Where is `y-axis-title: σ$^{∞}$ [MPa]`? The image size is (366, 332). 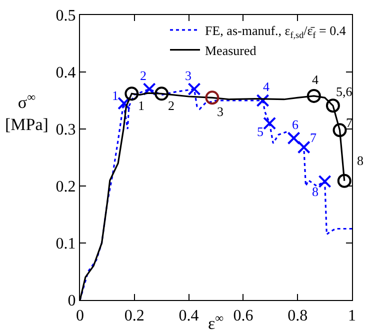 y-axis-title: σ$^{∞}$ [MPa] is located at coordinates (26, 112).